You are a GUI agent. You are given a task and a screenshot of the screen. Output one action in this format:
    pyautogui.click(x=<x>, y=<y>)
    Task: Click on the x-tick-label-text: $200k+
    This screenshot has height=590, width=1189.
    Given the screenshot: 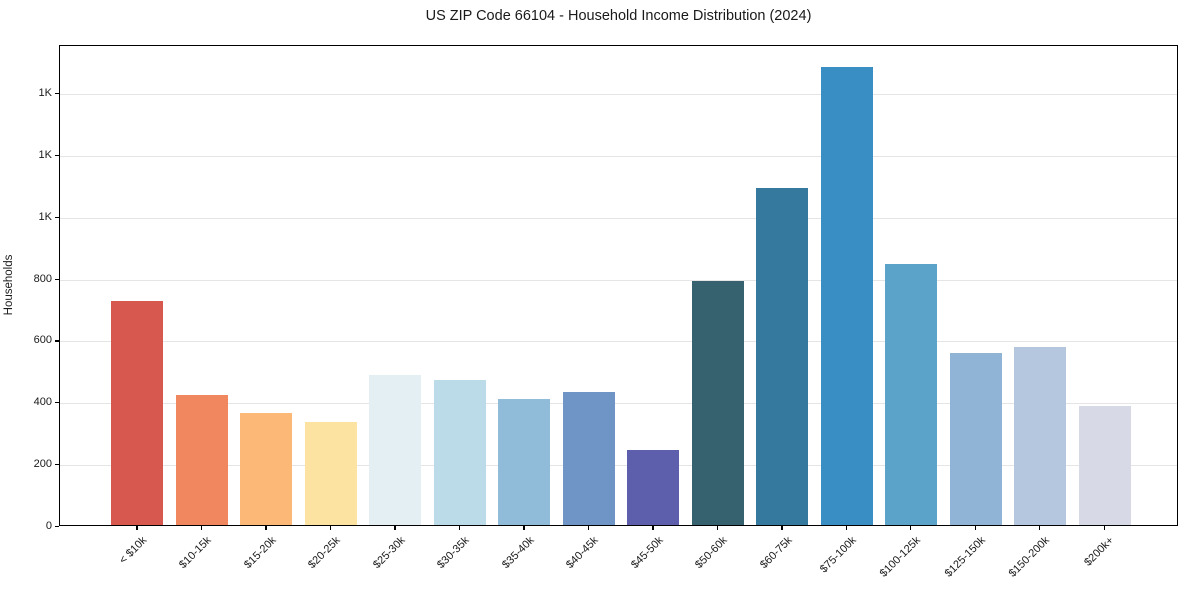 What is the action you would take?
    pyautogui.click(x=1099, y=551)
    